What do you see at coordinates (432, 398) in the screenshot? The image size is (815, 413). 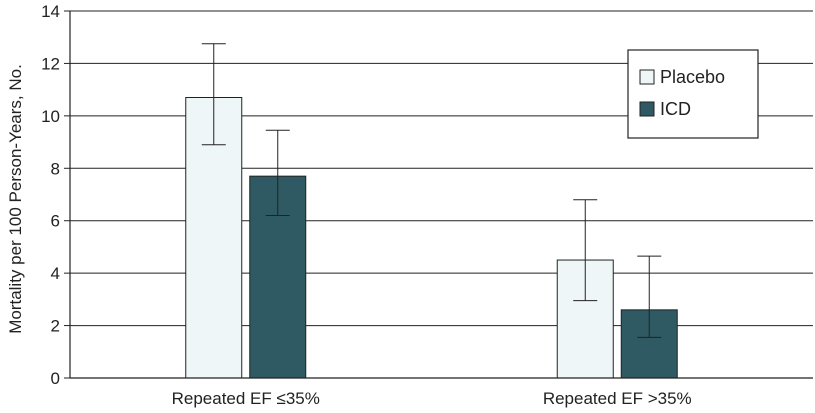 I see `category-labels: Repeated EF ≤35% Repeated EF >35%` at bounding box center [432, 398].